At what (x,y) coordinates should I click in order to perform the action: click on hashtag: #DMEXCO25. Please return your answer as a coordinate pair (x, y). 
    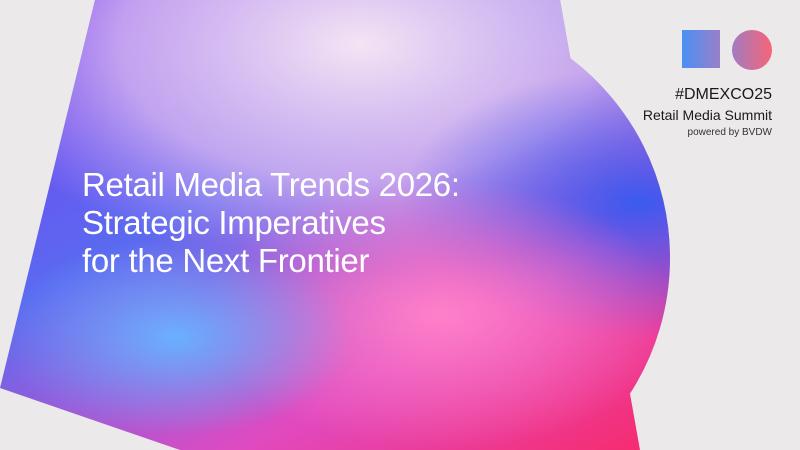
    Looking at the image, I should click on (723, 94).